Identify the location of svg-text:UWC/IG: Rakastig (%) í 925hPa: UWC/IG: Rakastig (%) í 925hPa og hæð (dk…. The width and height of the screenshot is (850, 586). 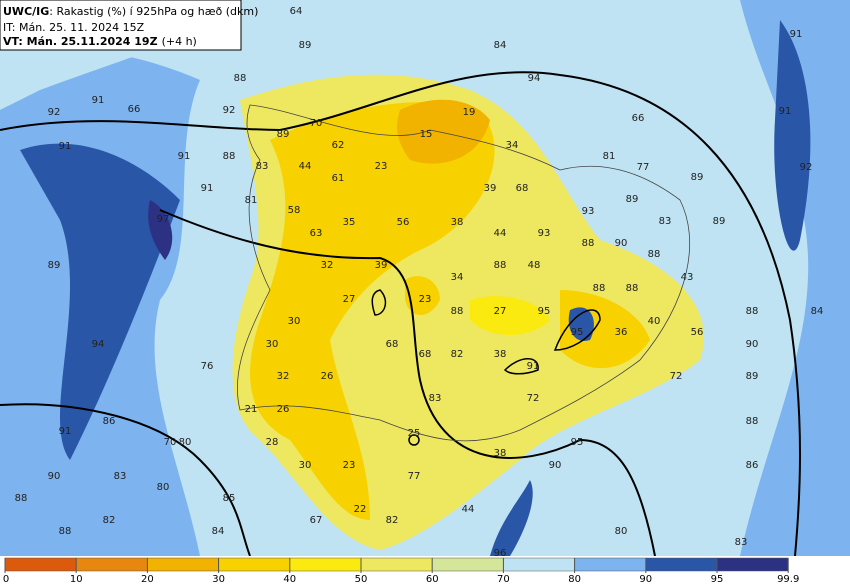
(130, 11).